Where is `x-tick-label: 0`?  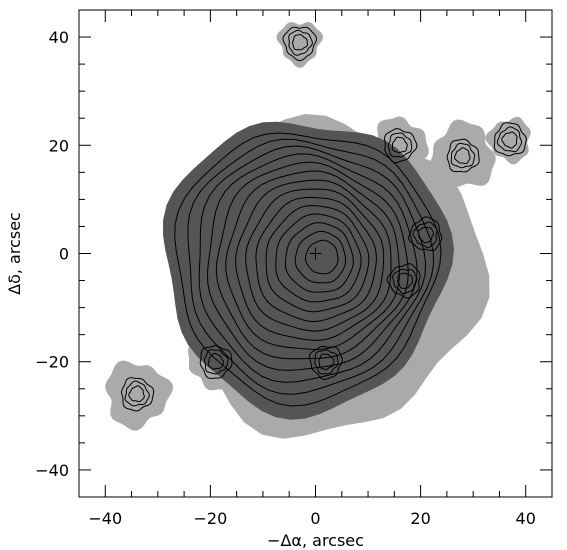 x-tick-label: 0 is located at coordinates (315, 518).